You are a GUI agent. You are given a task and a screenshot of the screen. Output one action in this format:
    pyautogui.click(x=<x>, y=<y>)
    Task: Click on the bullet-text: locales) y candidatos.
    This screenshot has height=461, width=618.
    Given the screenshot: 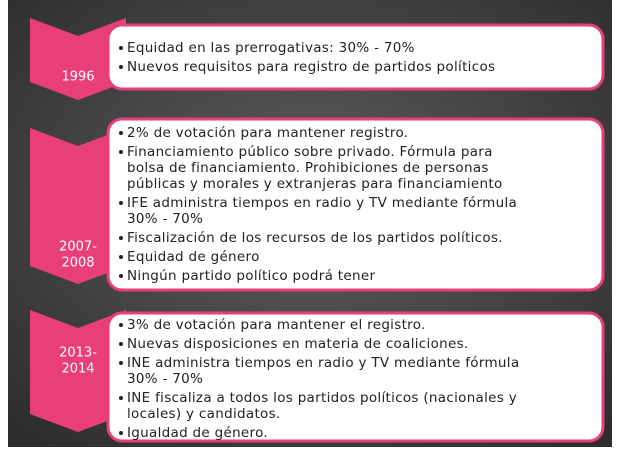 What is the action you would take?
    pyautogui.click(x=204, y=414)
    